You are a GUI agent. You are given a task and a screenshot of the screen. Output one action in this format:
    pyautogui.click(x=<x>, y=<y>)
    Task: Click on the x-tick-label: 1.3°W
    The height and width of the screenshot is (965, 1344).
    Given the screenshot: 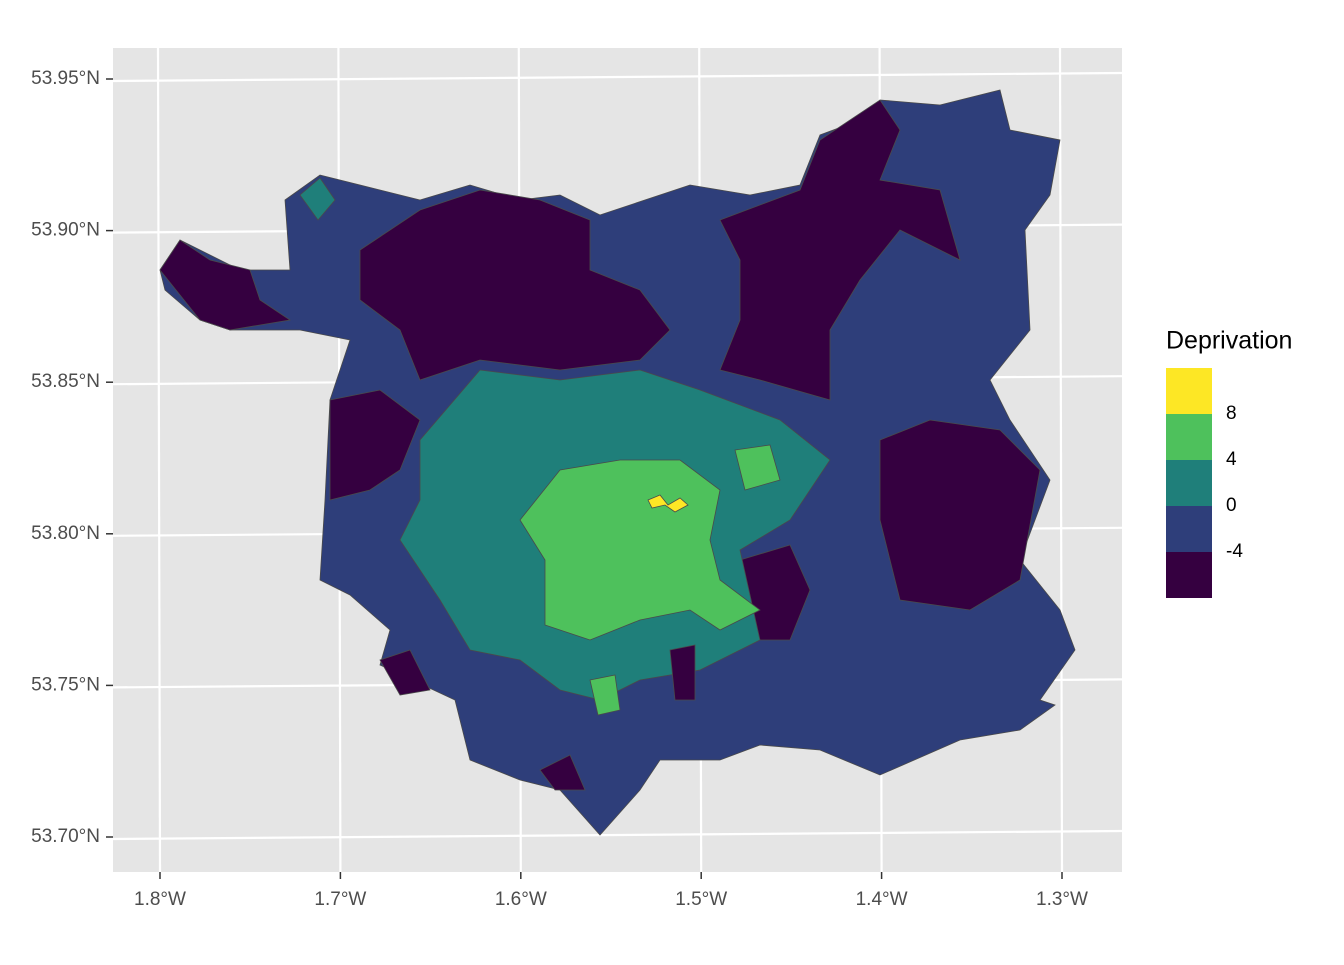 What is the action you would take?
    pyautogui.click(x=1062, y=899)
    